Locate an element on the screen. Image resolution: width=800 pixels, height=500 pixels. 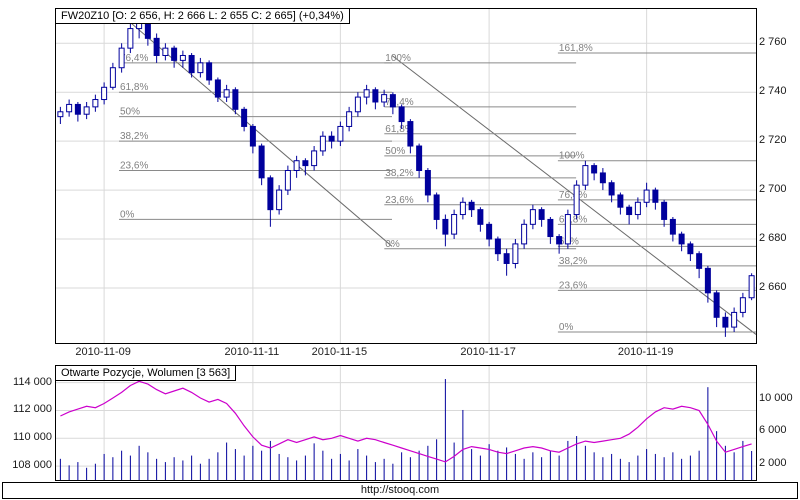
open-interest-tick-label: 112 000 is located at coordinates (32, 409).